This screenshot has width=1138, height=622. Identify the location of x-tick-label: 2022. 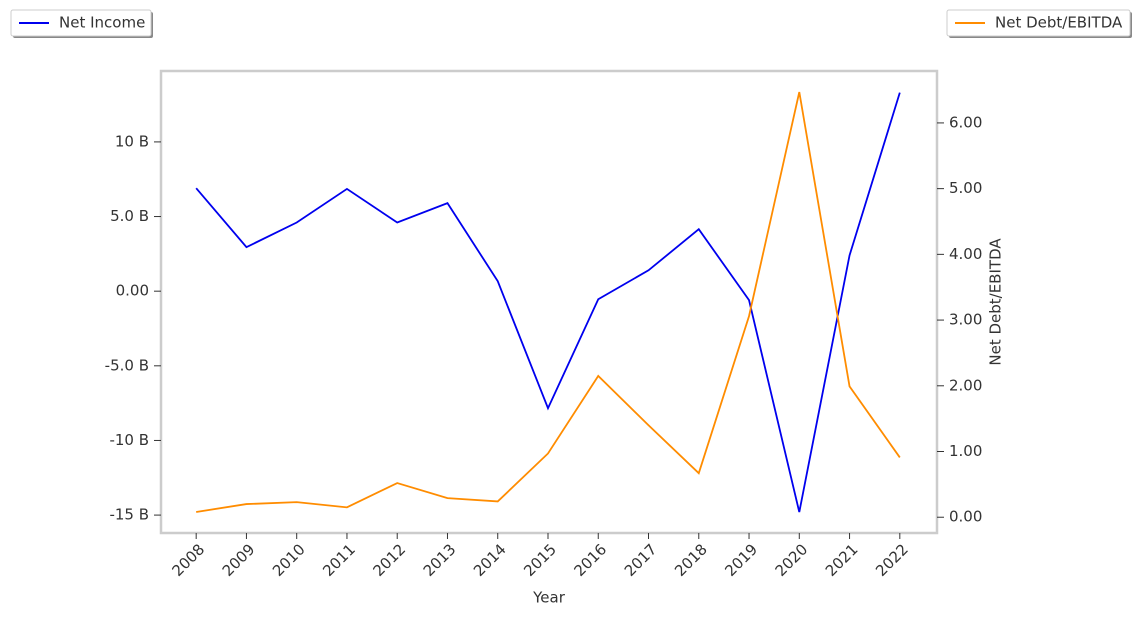
(892, 560).